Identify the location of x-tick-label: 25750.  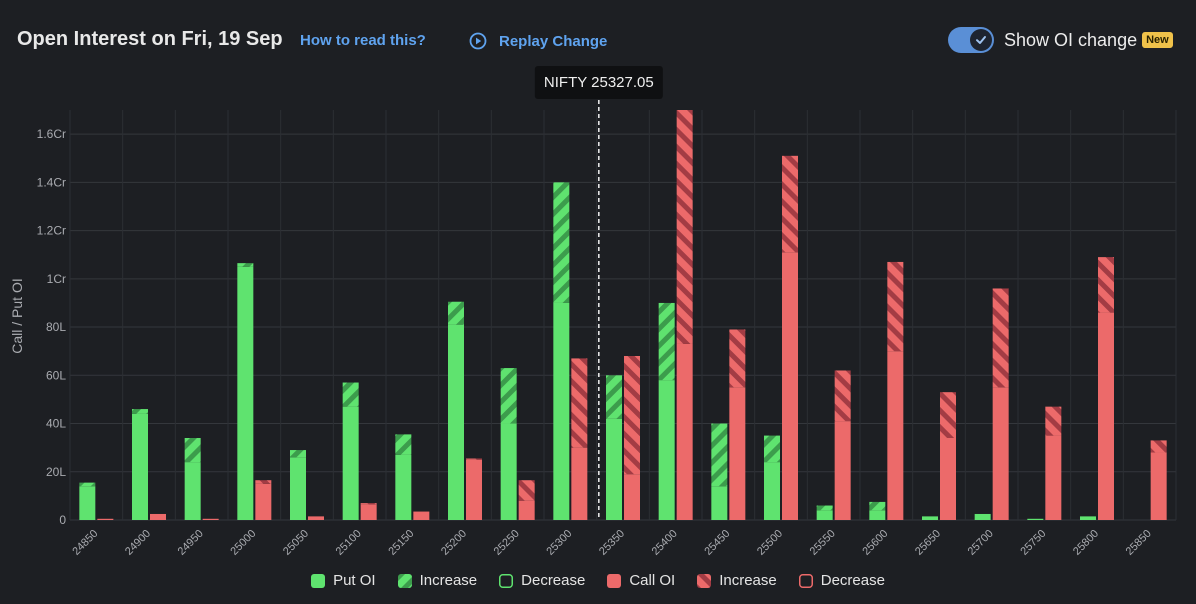
(1033, 543).